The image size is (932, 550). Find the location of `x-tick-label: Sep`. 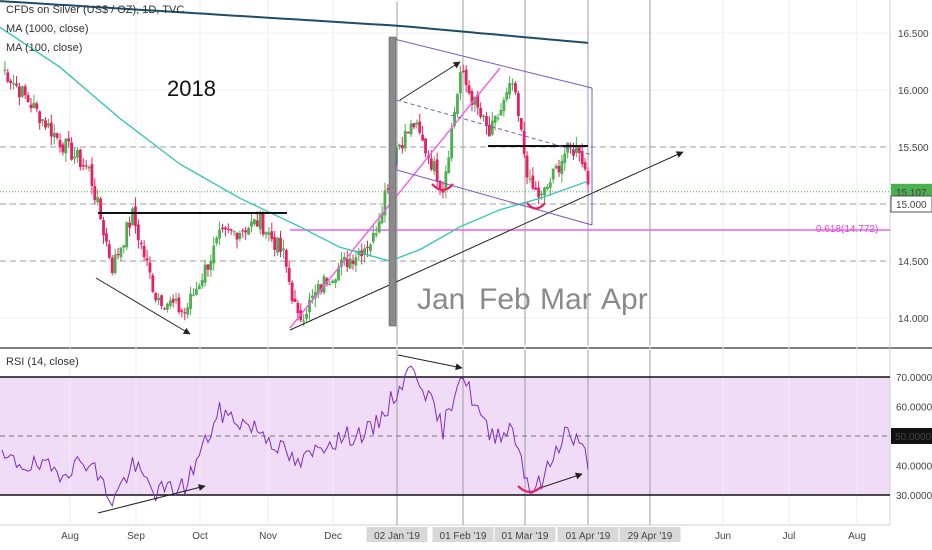

x-tick-label: Sep is located at coordinates (136, 536).